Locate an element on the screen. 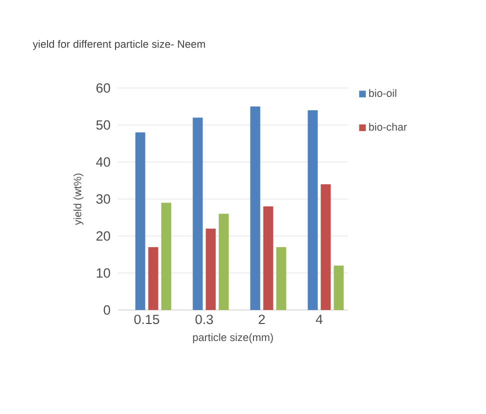 The width and height of the screenshot is (486, 414). chart-title: yield for different particle size- Neem is located at coordinates (118, 45).